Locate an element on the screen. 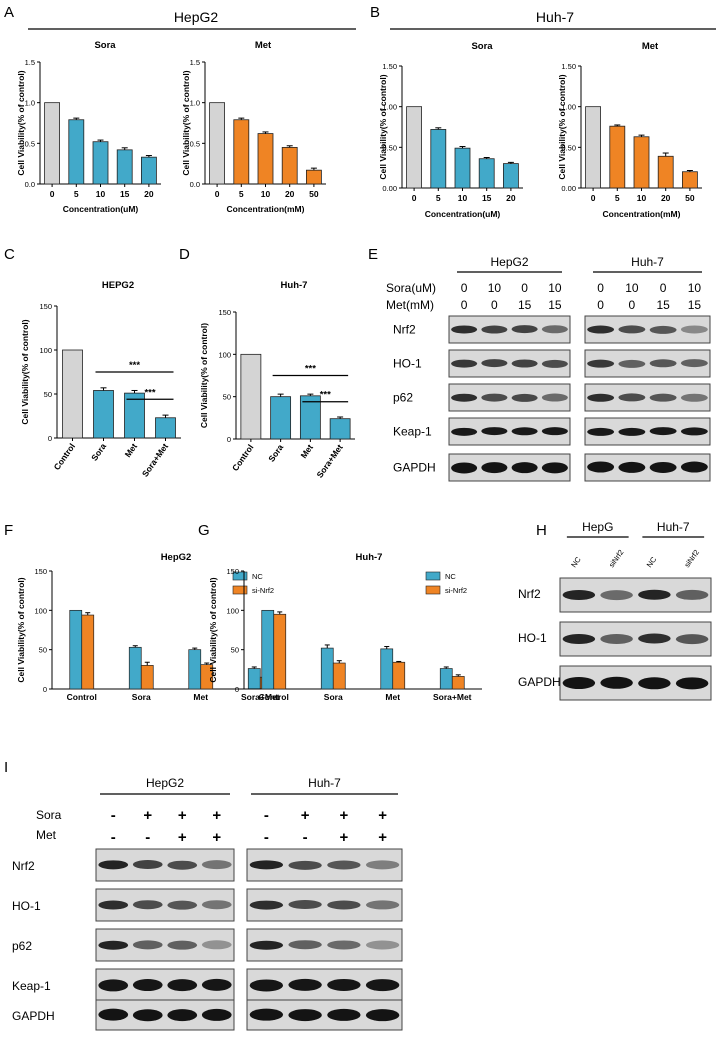 The width and height of the screenshot is (717, 1039). blot-row-label: Keap-1 is located at coordinates (412, 432).